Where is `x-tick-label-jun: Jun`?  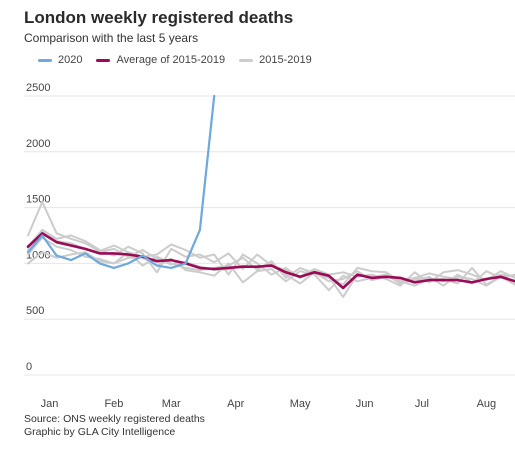 x-tick-label-jun: Jun is located at coordinates (365, 404).